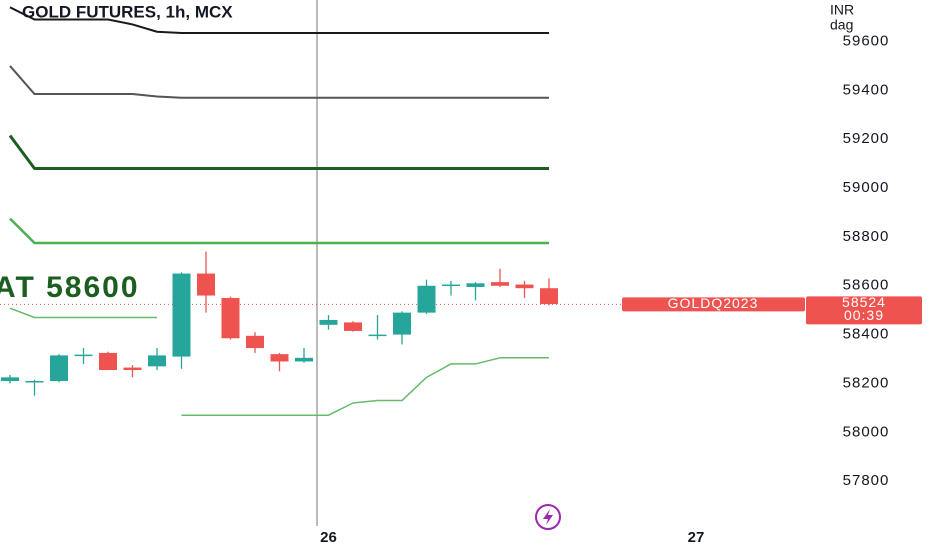 Image resolution: width=932 pixels, height=550 pixels. I want to click on annotation: AT 58600, so click(70, 287).